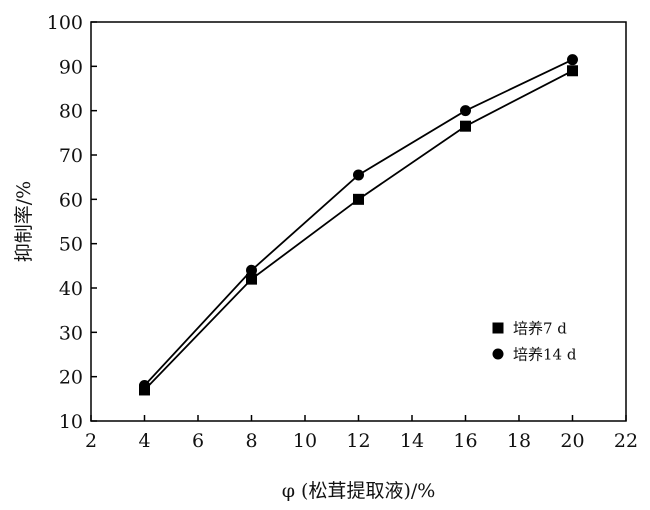 This screenshot has height=510, width=650. Describe the element at coordinates (24, 221) in the screenshot. I see `y-axis-label: 抑制率/%` at that location.